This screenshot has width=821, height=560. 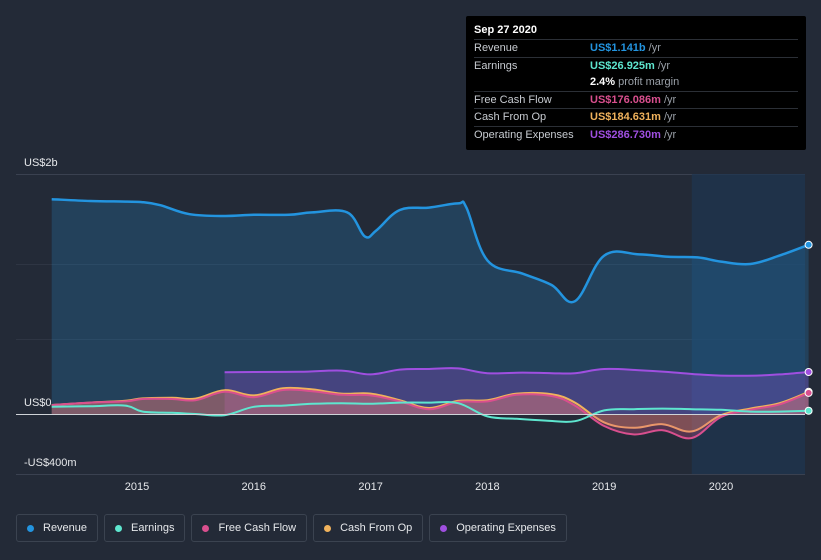 What do you see at coordinates (622, 65) in the screenshot?
I see `tooltip-row-value: US$26.925m` at bounding box center [622, 65].